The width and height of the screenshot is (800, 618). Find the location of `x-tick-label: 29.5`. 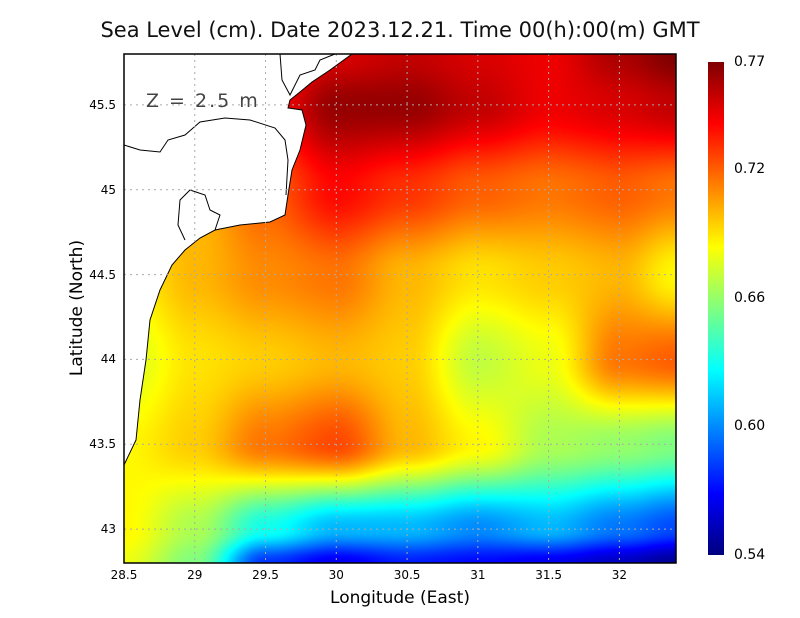

x-tick-label: 29.5 is located at coordinates (265, 575).